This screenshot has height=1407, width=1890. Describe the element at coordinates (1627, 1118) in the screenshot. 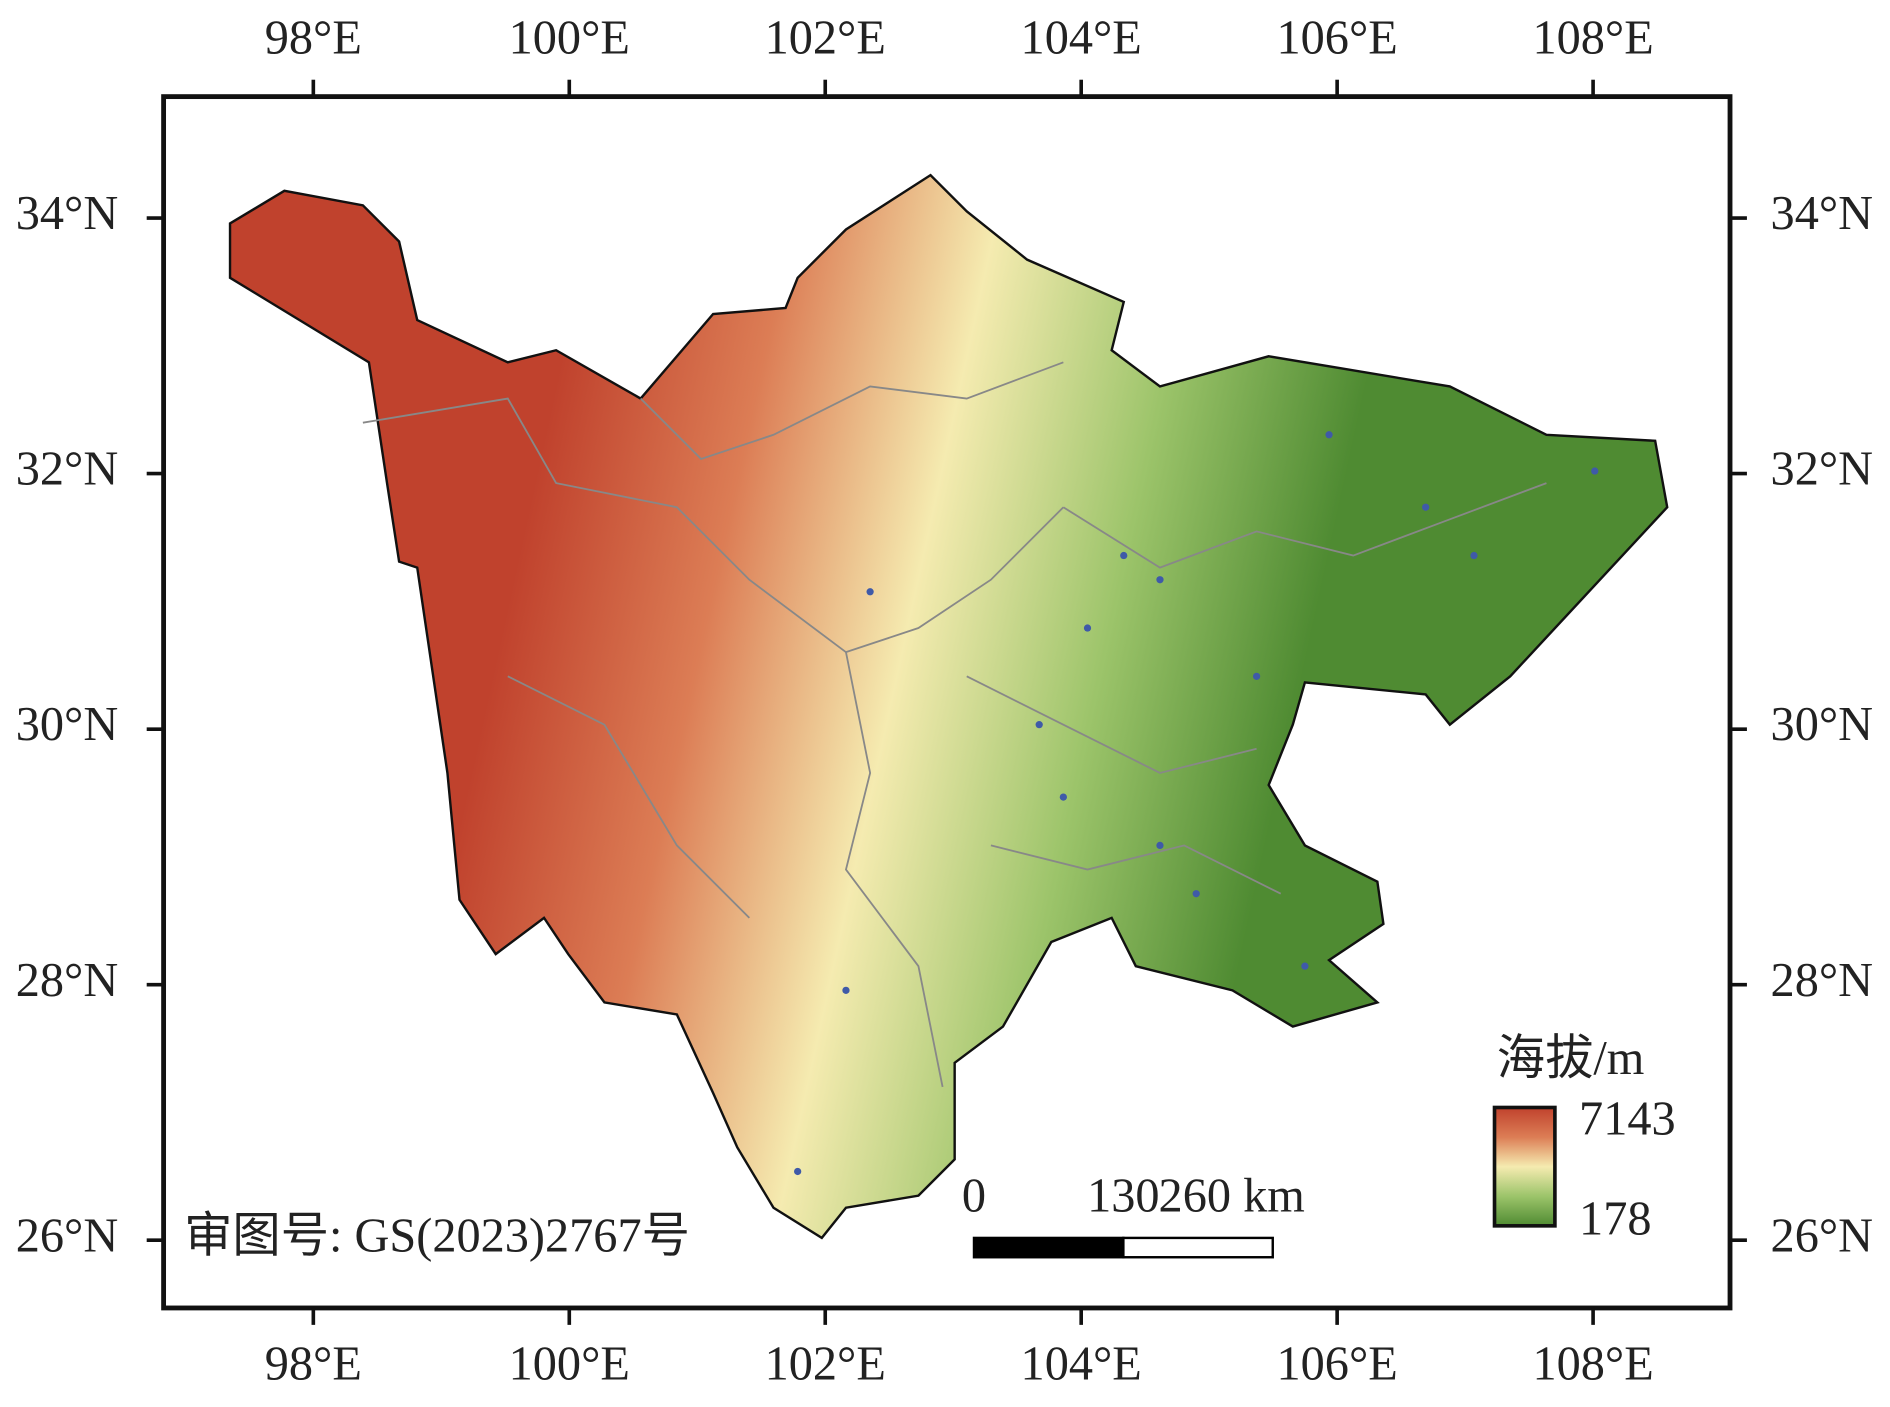

I see `legend-max: 7143` at that location.